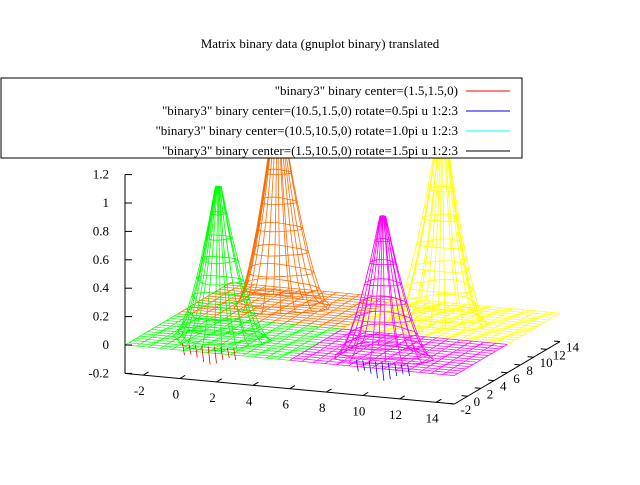  Describe the element at coordinates (433, 417) in the screenshot. I see `x-tick-label: 14` at that location.